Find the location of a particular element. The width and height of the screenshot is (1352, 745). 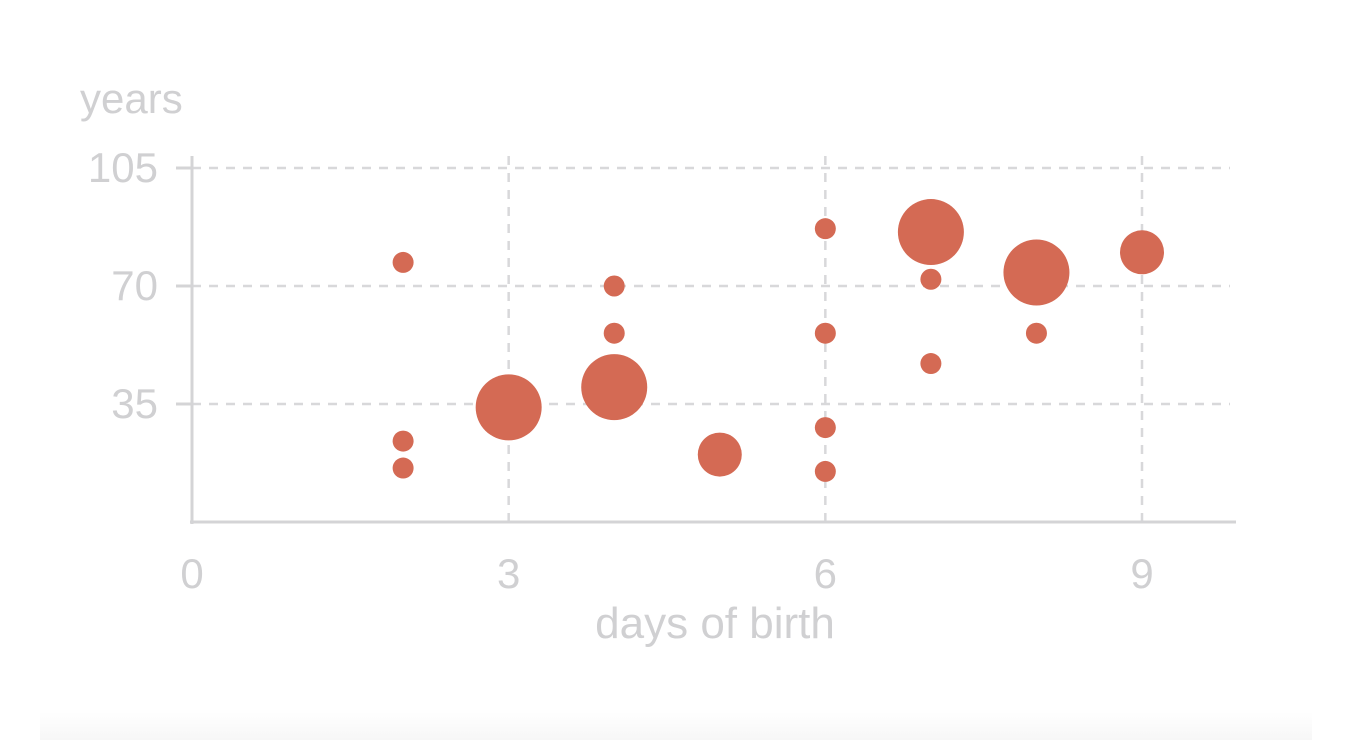

y-tick-label-70: 70 is located at coordinates (134, 285).